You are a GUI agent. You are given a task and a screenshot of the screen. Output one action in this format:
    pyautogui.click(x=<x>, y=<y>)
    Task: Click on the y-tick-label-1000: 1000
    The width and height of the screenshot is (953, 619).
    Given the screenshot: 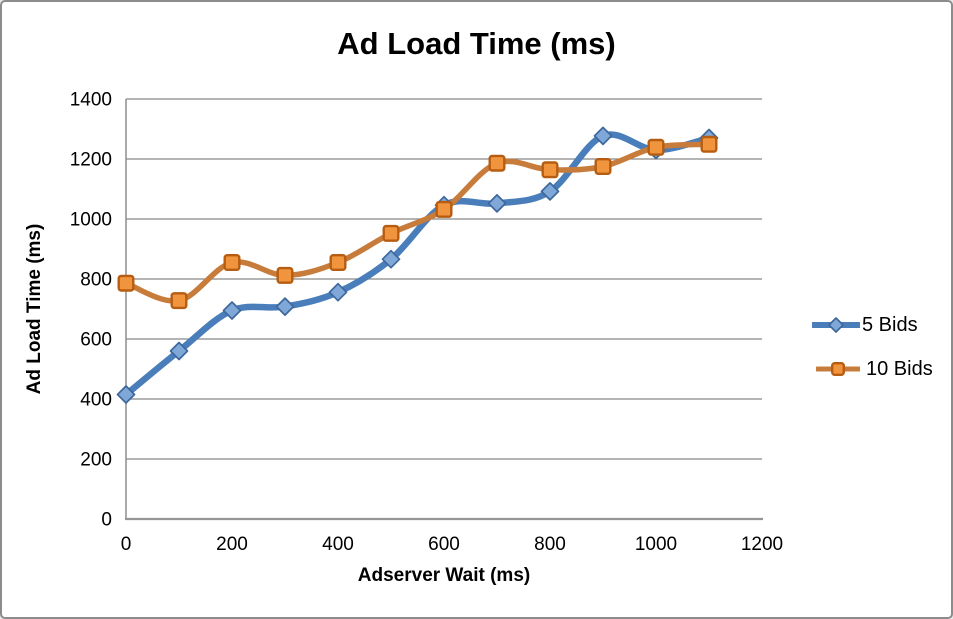 What is the action you would take?
    pyautogui.click(x=91, y=220)
    